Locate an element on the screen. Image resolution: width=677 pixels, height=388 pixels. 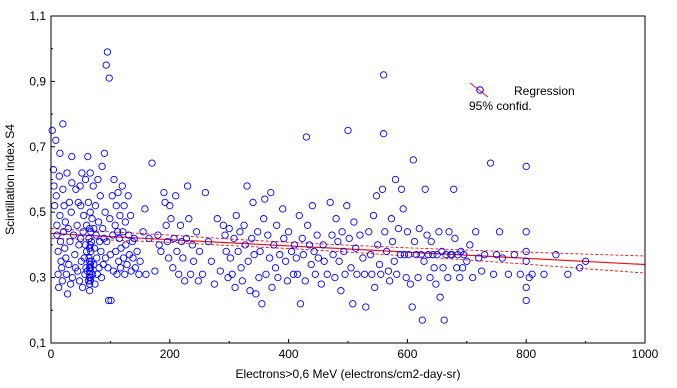
x-tick-label: 1000 is located at coordinates (645, 354).